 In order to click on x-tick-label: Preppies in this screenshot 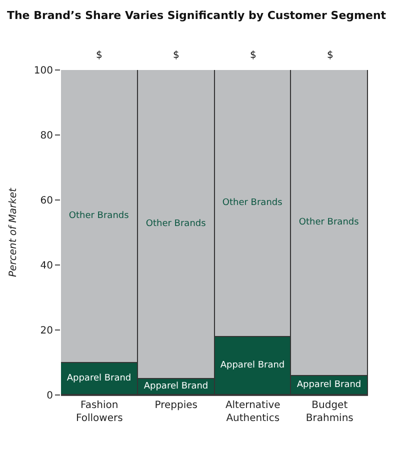, I will do `click(176, 405)`.